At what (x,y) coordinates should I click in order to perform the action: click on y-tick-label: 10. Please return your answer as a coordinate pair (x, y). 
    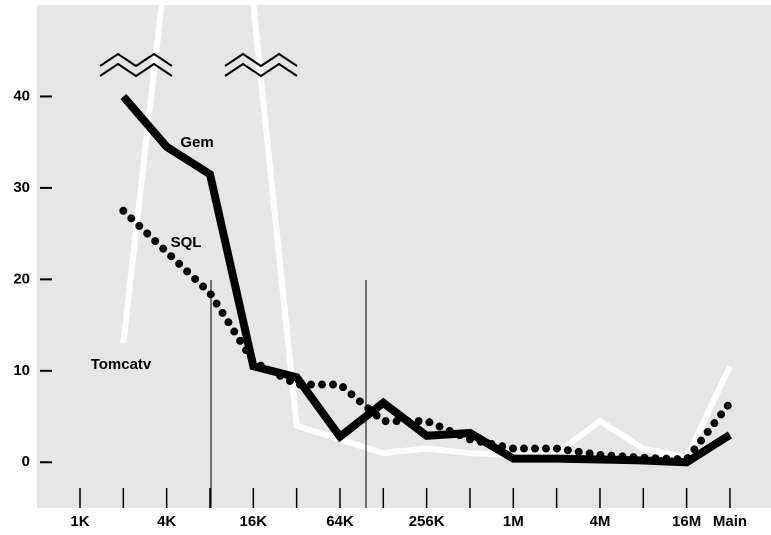
    Looking at the image, I should click on (21, 370).